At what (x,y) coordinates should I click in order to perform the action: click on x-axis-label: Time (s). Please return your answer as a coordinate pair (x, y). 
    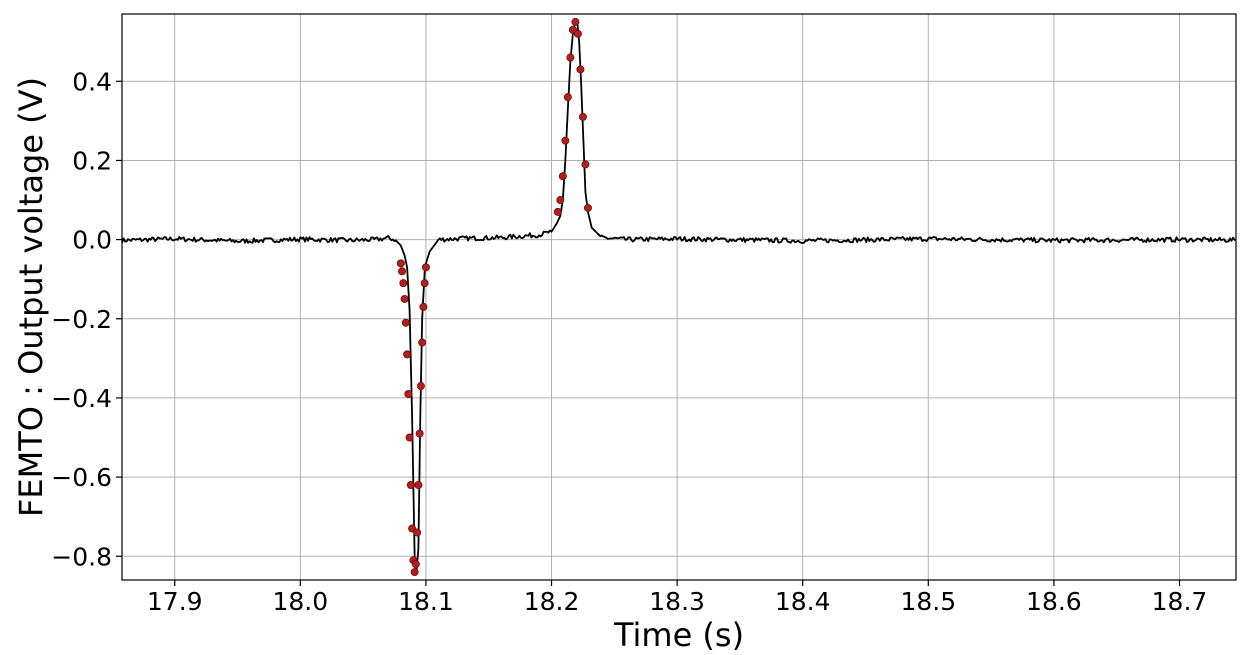
    Looking at the image, I should click on (678, 635).